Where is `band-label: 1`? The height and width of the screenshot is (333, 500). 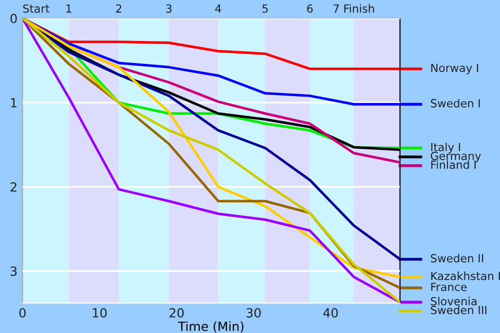
band-label: 1 is located at coordinates (69, 8).